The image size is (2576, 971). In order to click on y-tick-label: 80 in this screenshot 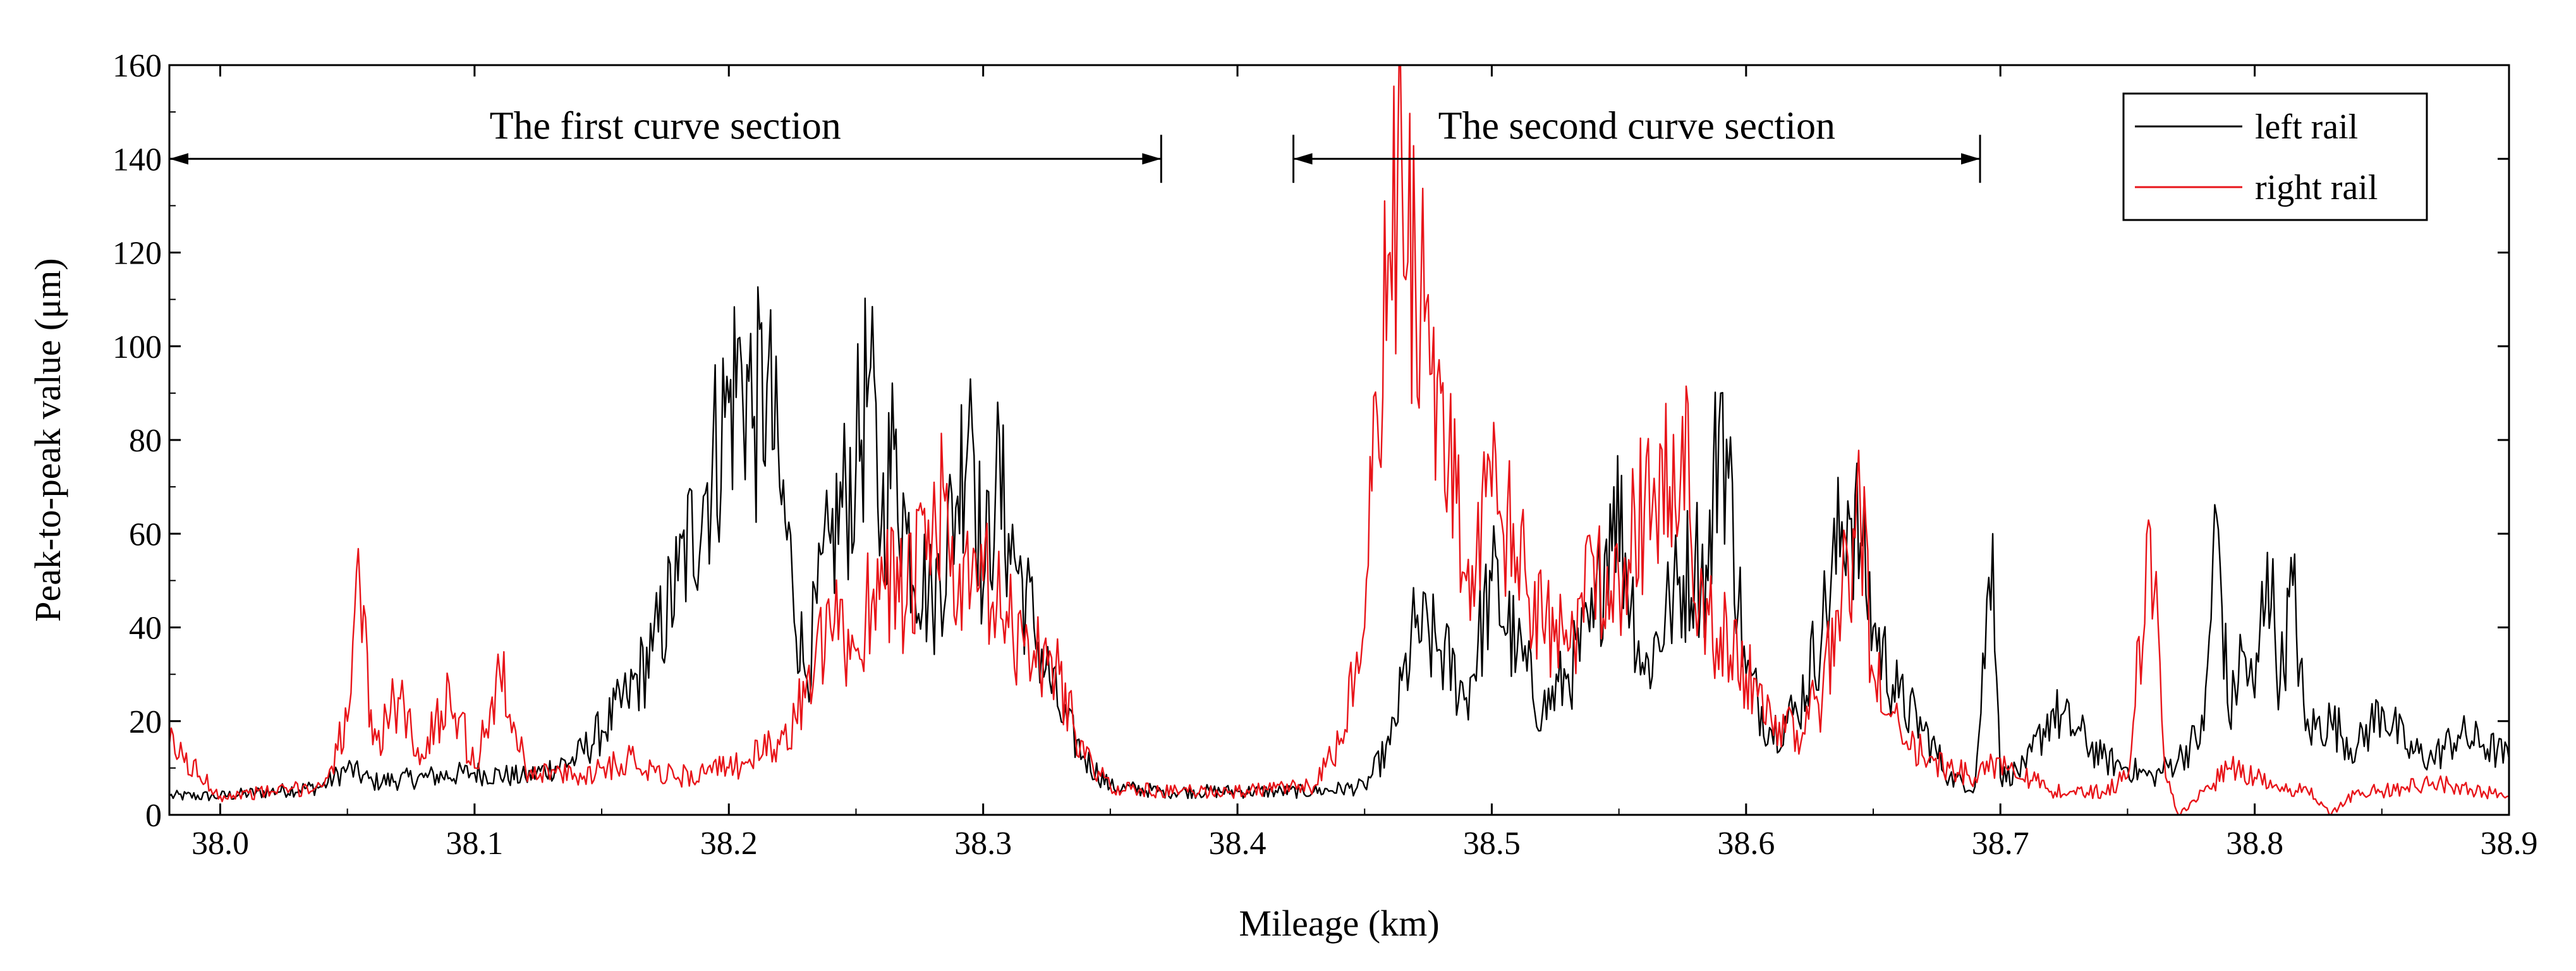, I will do `click(145, 441)`.